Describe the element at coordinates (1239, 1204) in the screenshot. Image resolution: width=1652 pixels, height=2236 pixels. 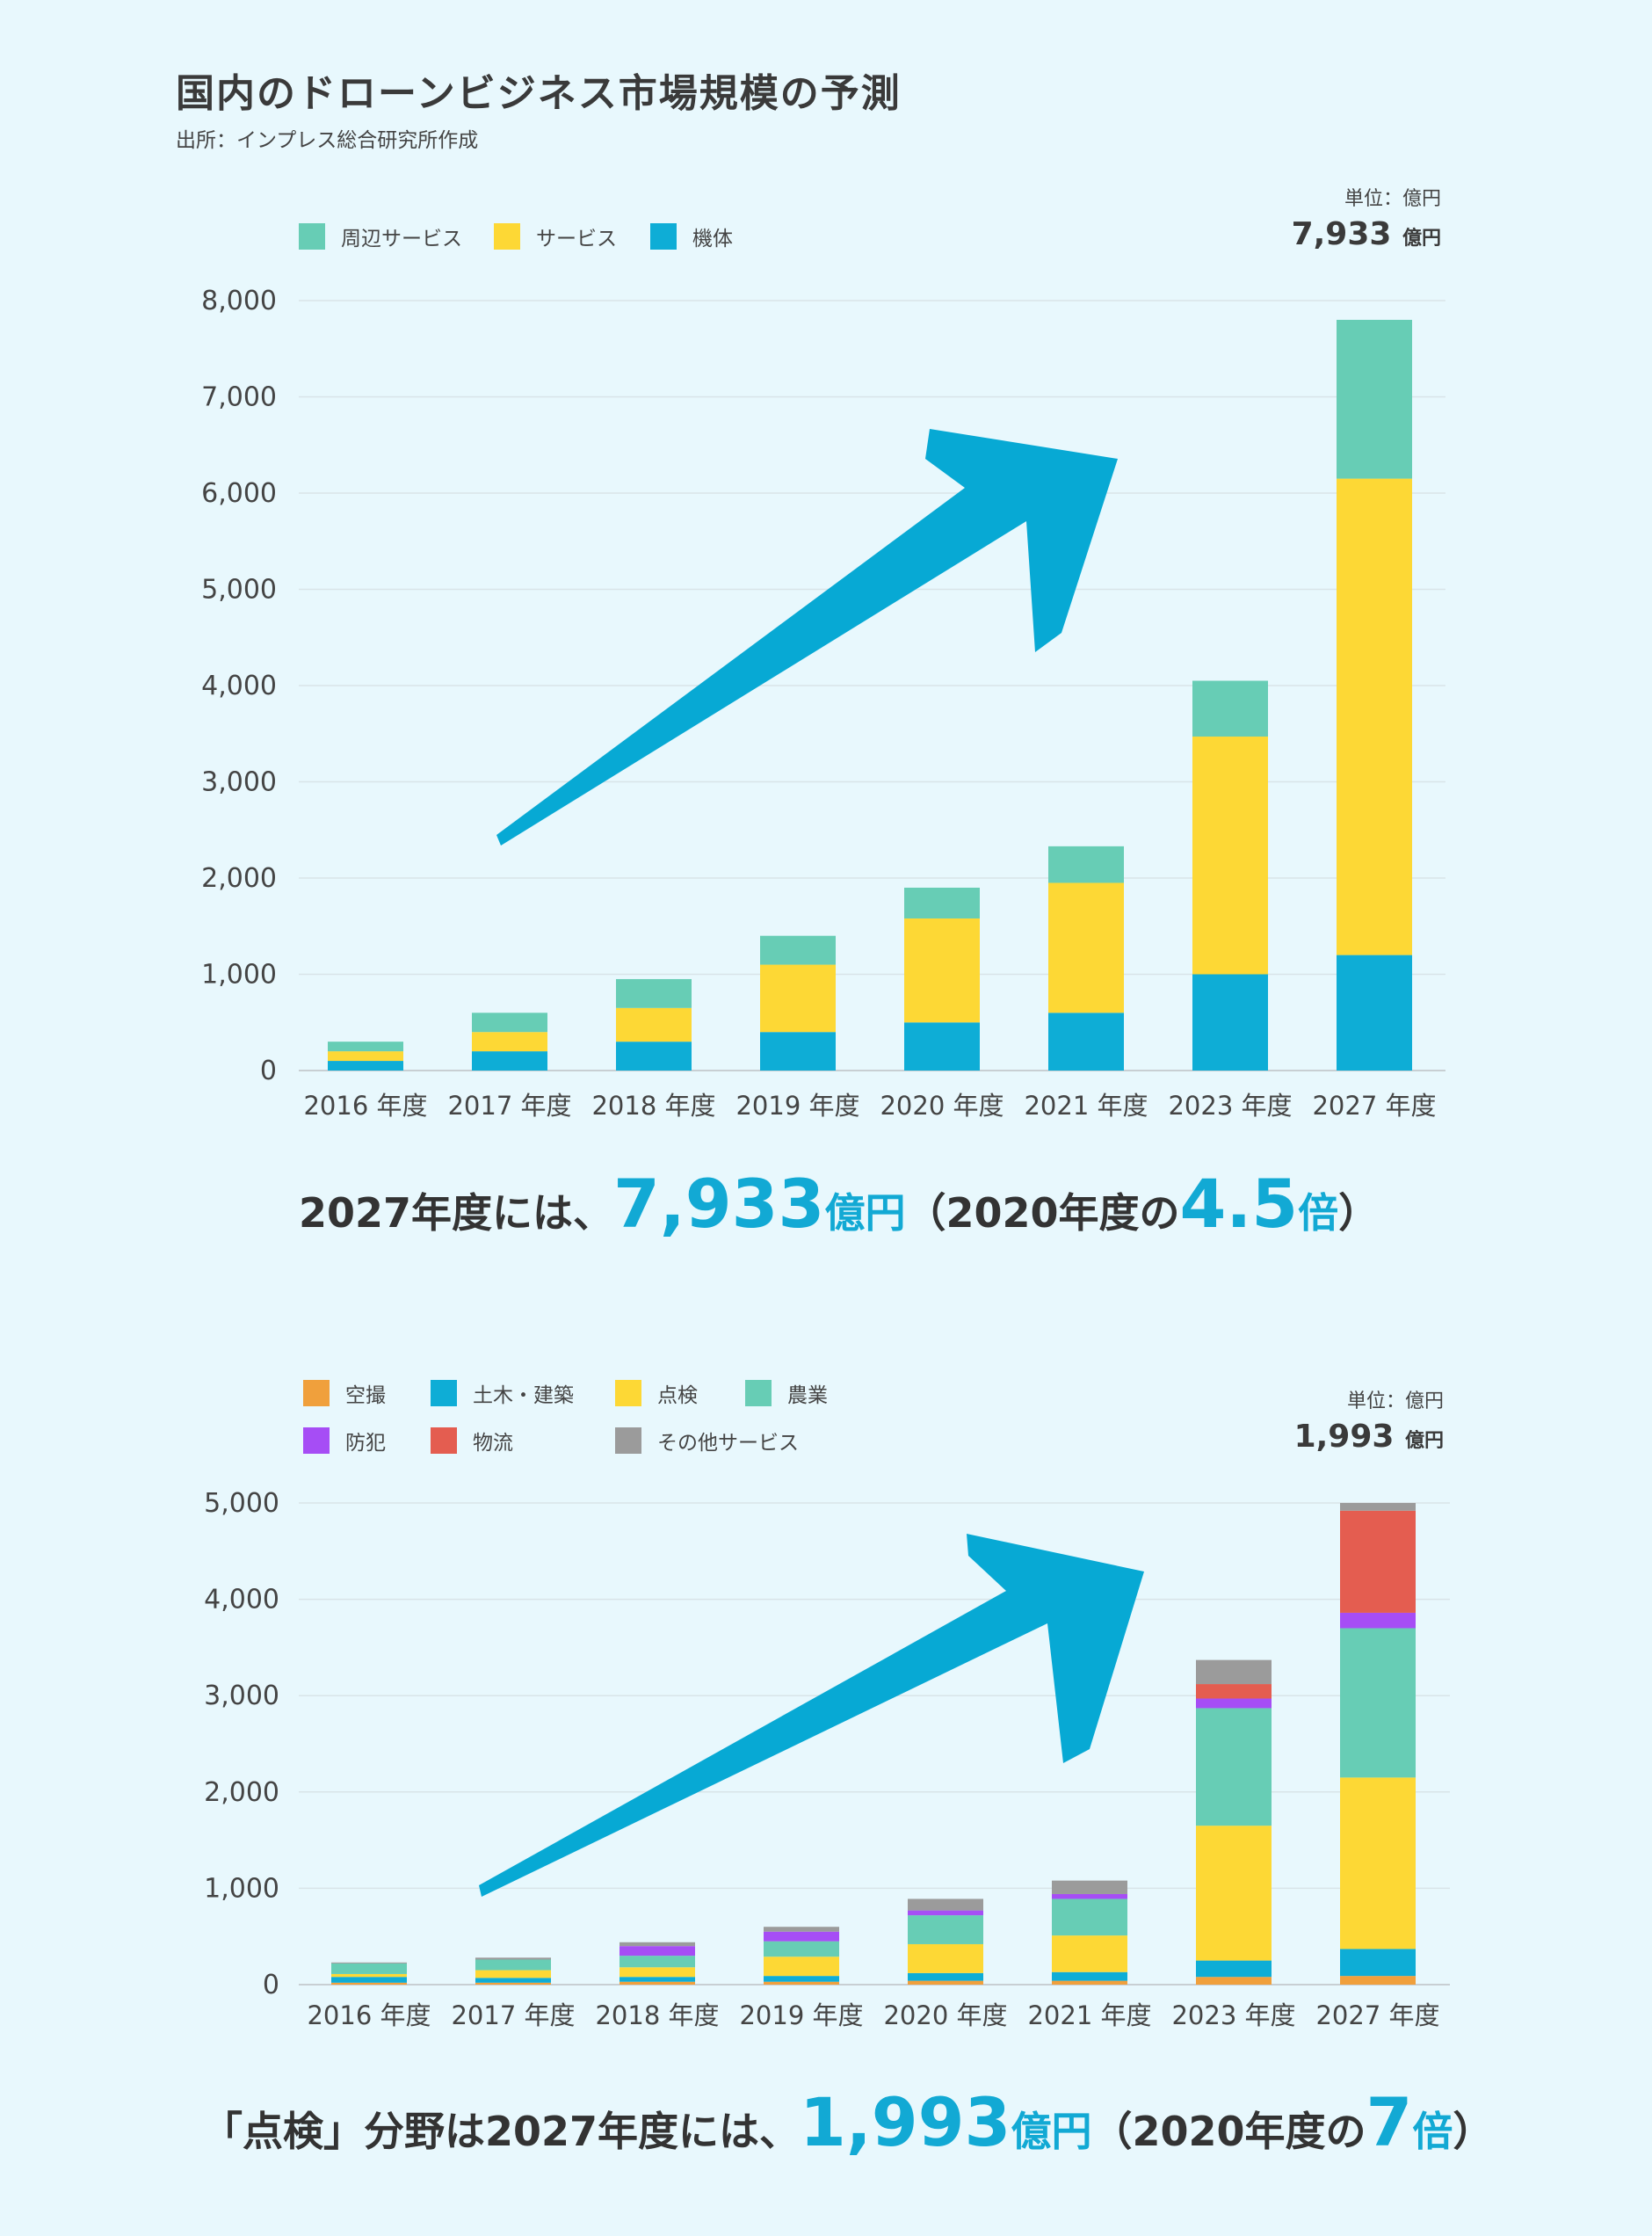
I see `chart1-headline-ratio: 4.5` at that location.